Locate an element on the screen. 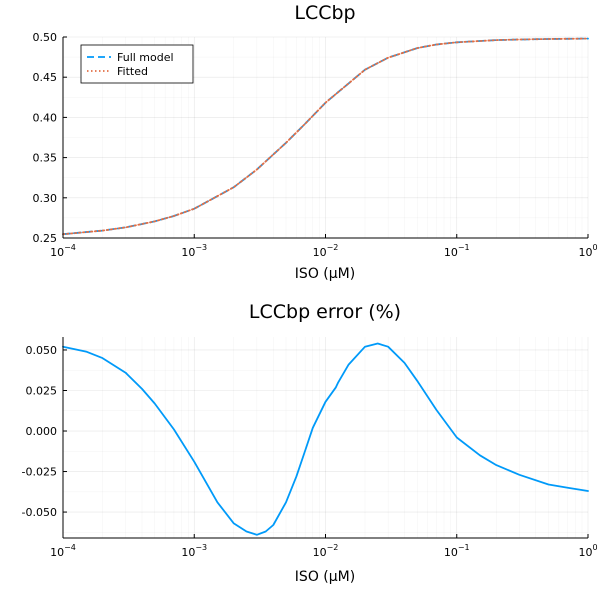  y-tick-label: 0.45 is located at coordinates (45, 77).